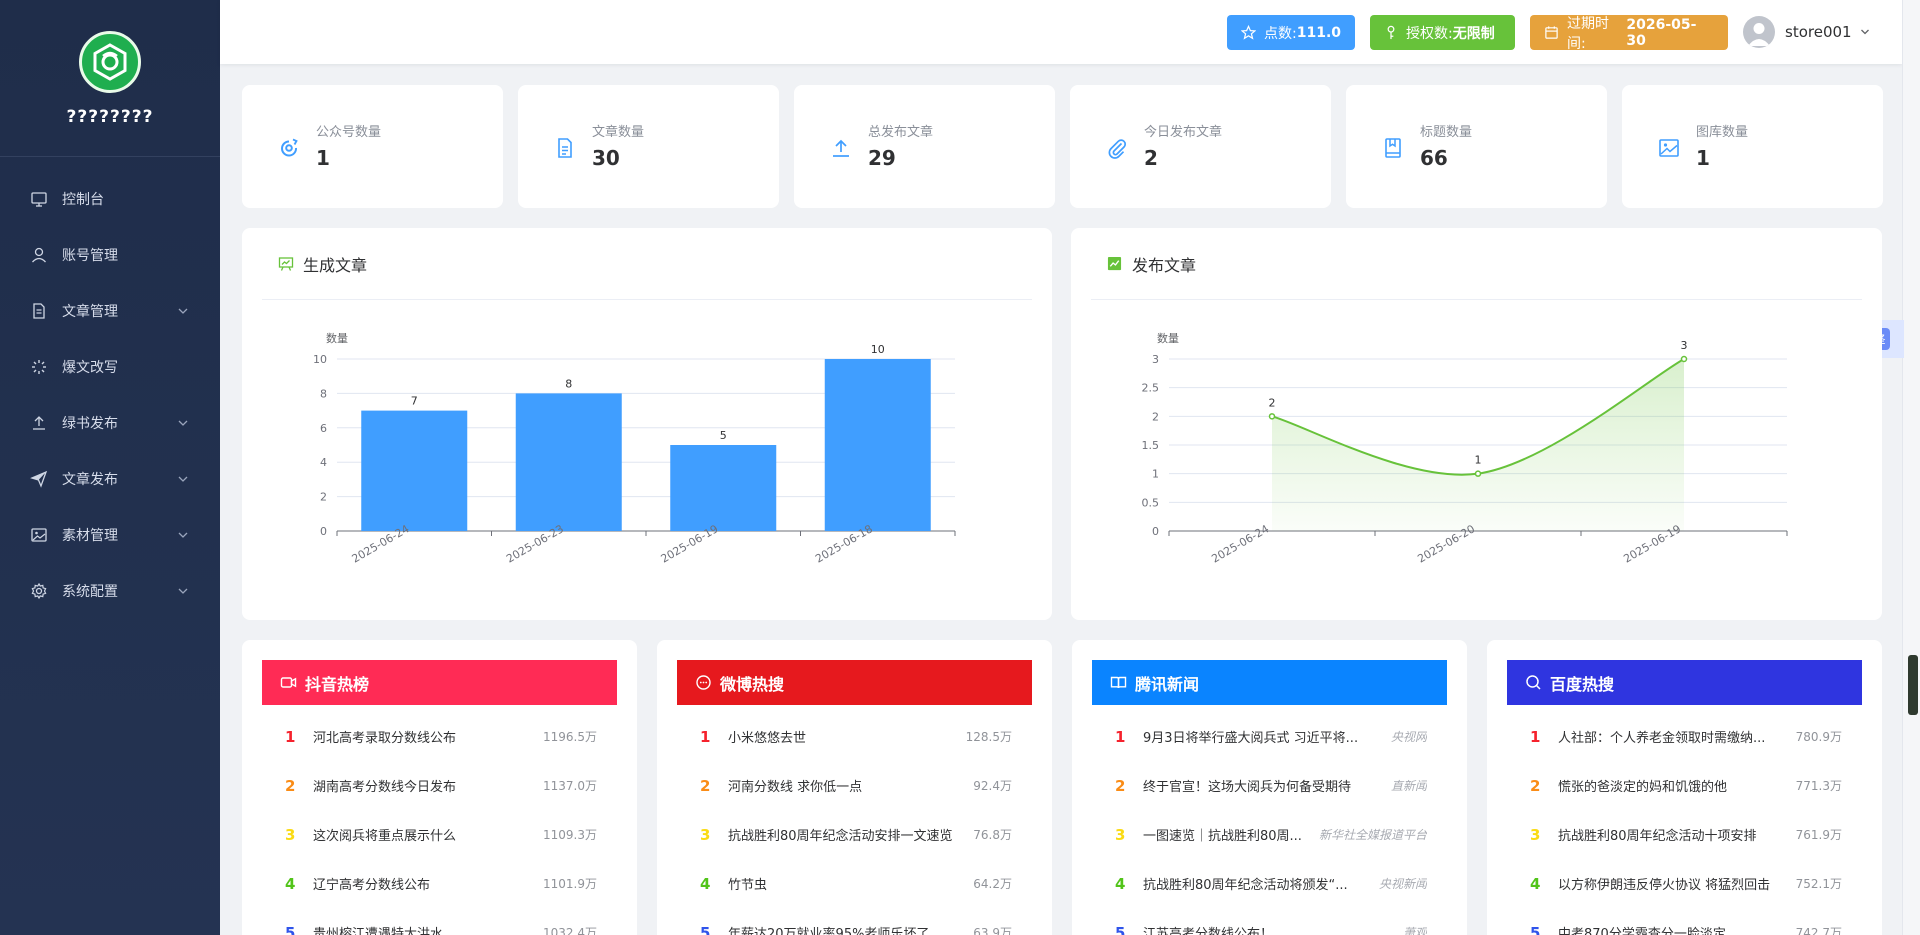 This screenshot has height=935, width=1920. I want to click on list-item: 1 小米悠悠去世 128.5万, so click(854, 736).